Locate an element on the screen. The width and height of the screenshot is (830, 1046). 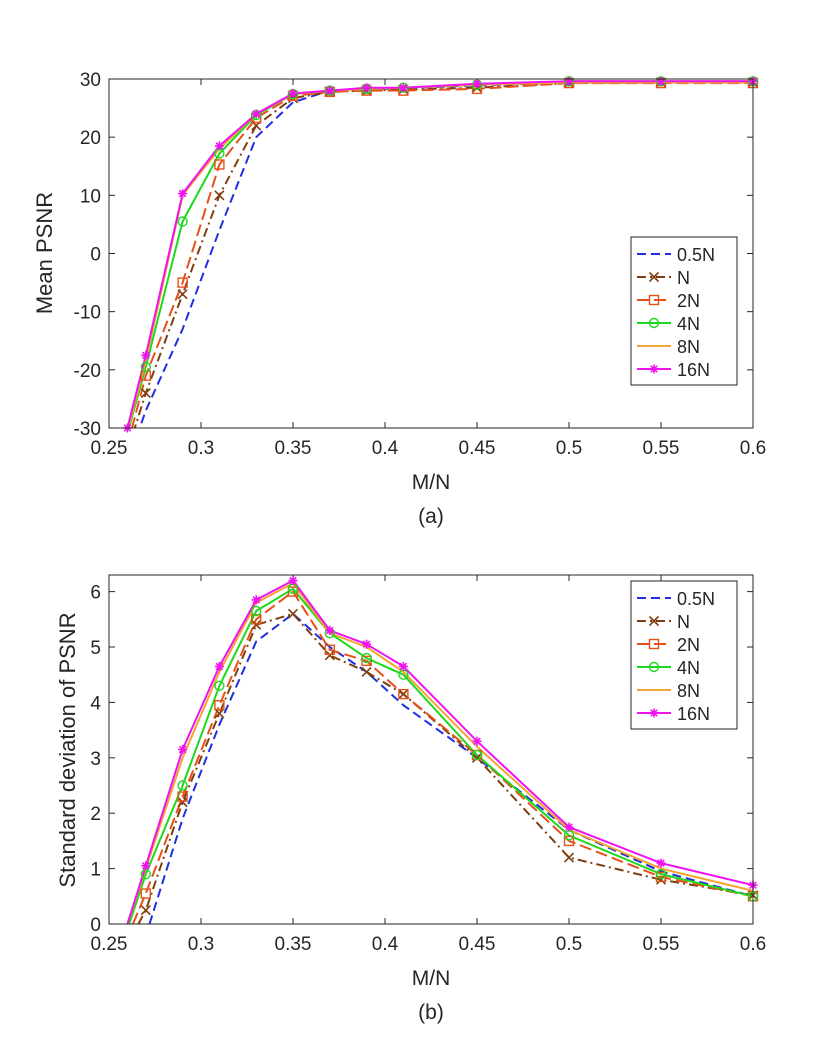
y-axis-label-a: Mean PSNR is located at coordinates (44, 253).